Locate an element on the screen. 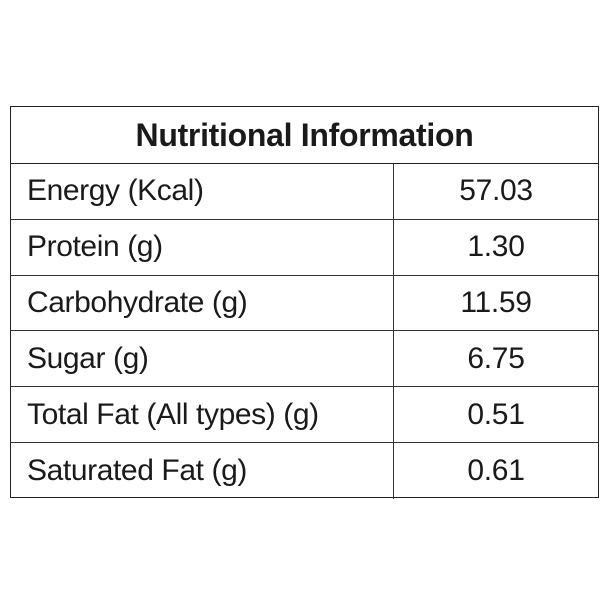 This screenshot has width=610, height=610. row-label: Energy (Kcal) is located at coordinates (202, 191).